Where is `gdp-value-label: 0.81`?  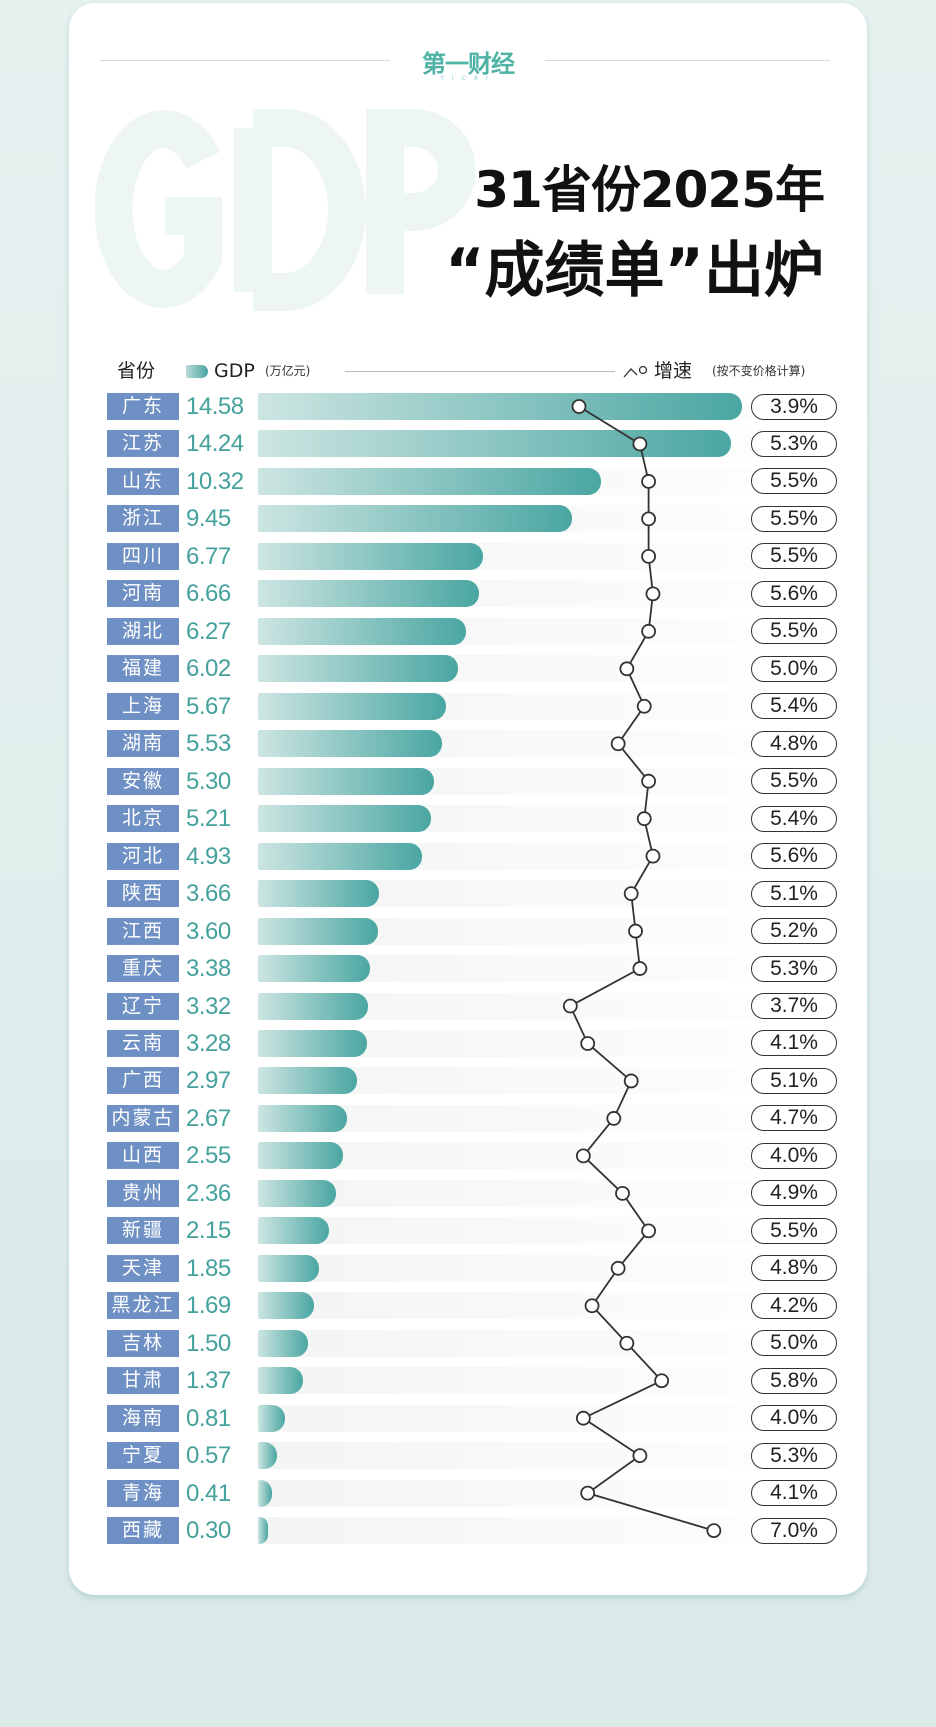 gdp-value-label: 0.81 is located at coordinates (208, 1418).